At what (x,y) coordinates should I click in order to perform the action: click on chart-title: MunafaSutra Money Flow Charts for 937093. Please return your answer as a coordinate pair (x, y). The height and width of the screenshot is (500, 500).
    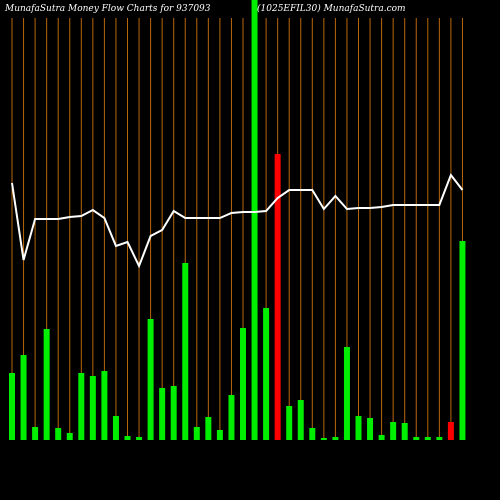
    Looking at the image, I should click on (107, 9).